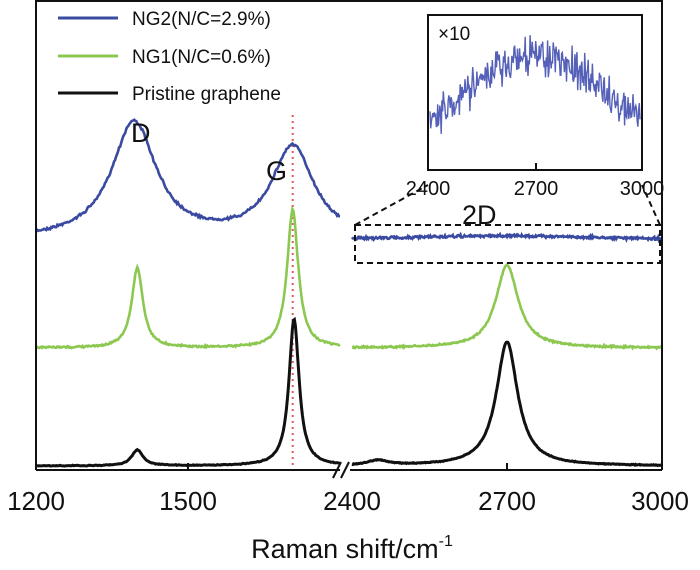  I want to click on zoom-connector-right, so click(651, 205).